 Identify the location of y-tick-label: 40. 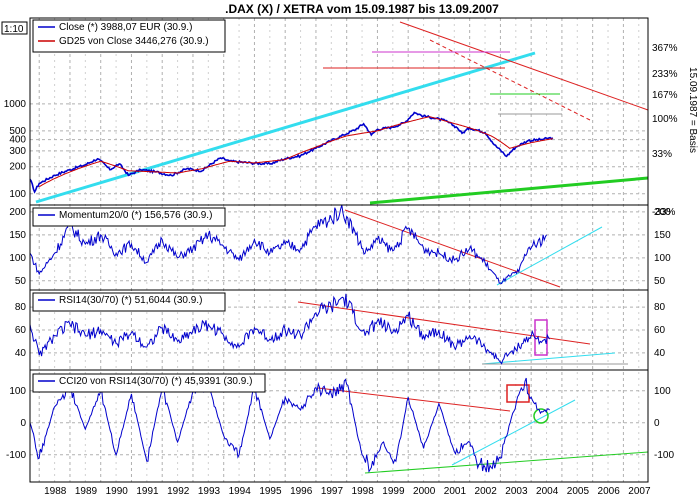
(21, 353).